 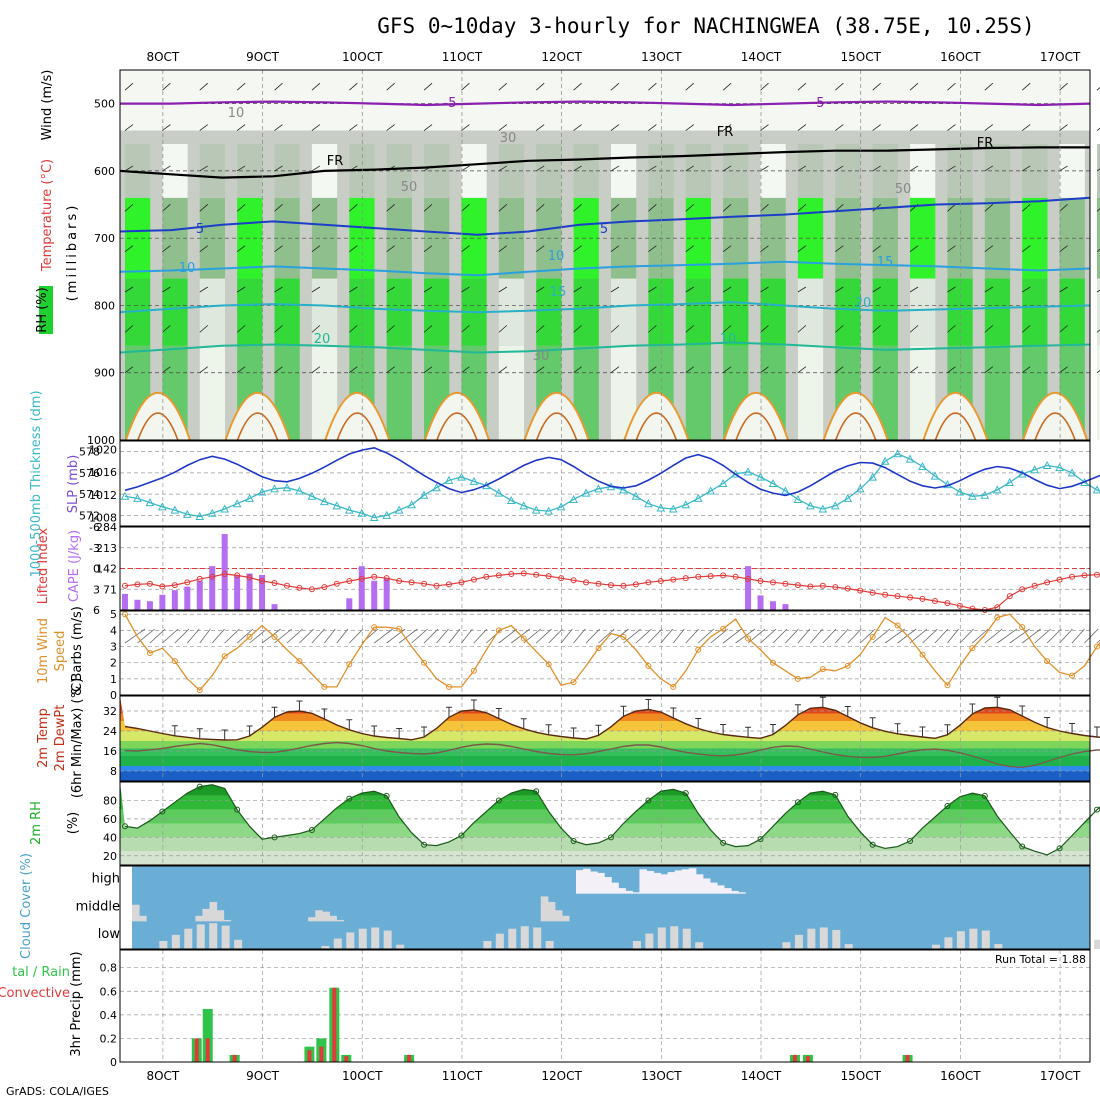 What do you see at coordinates (761, 1076) in the screenshot?
I see `x-tick-bottom: 14OCT` at bounding box center [761, 1076].